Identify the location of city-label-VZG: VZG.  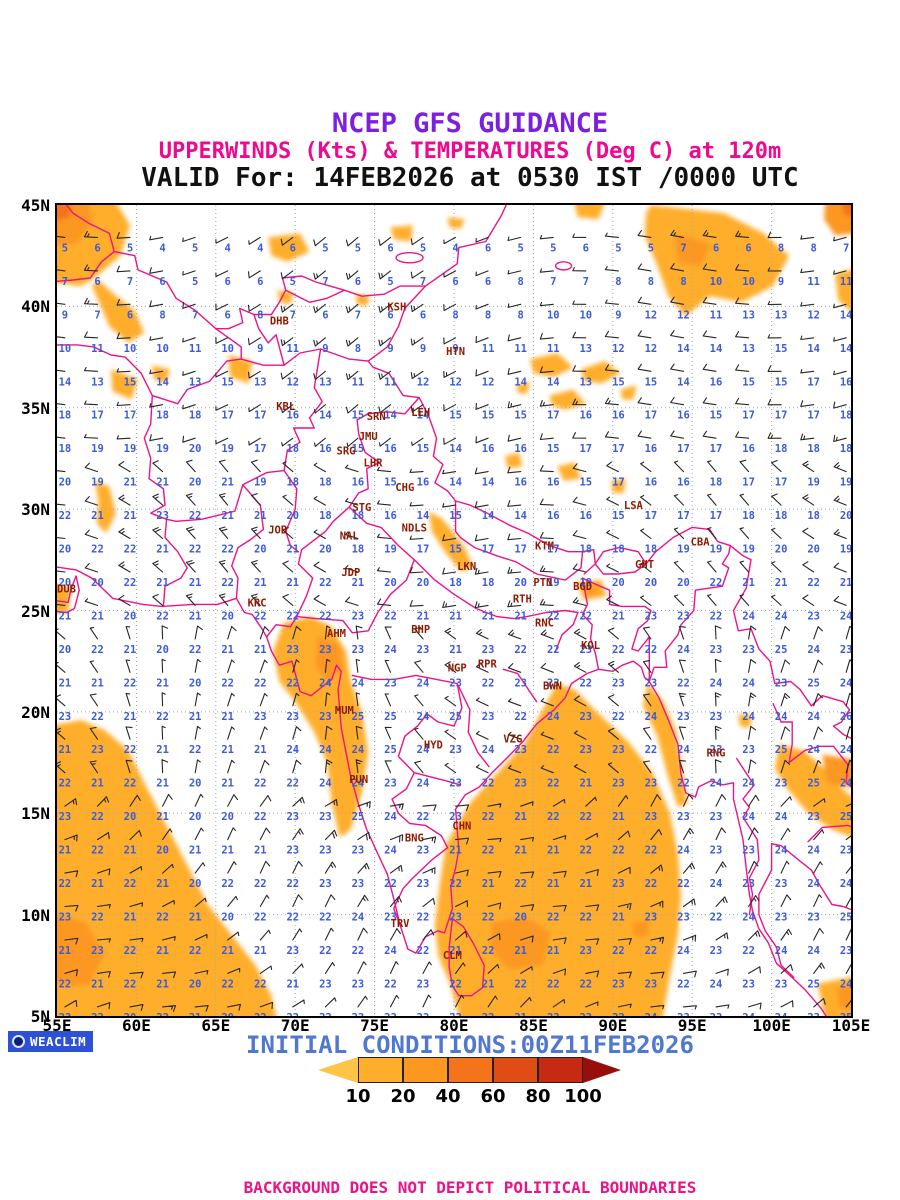
(512, 739).